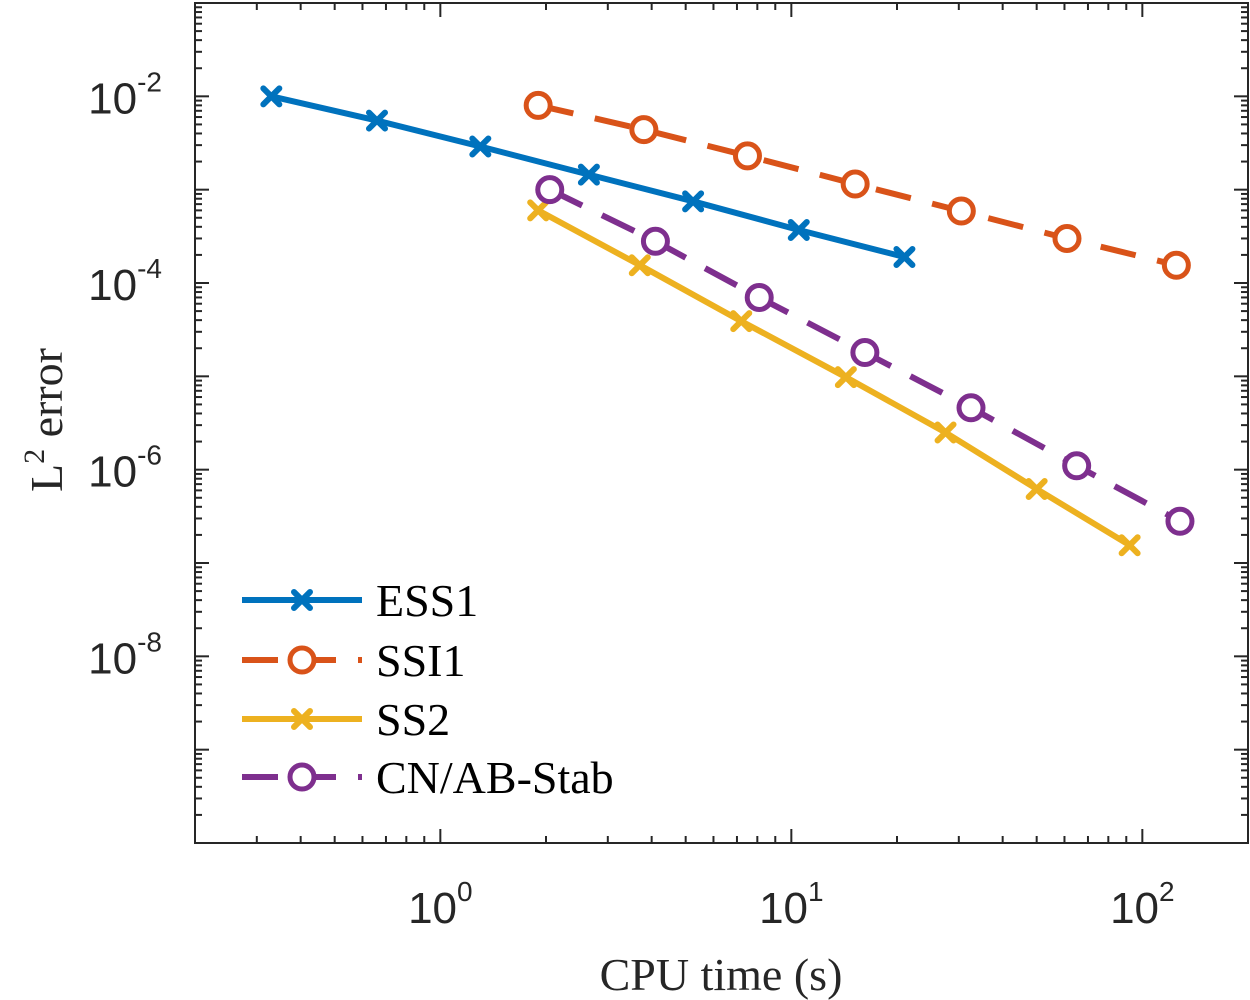 This screenshot has height=1000, width=1250. What do you see at coordinates (353, 660) in the screenshot?
I see `legend-item-ssi1: SSI1` at bounding box center [353, 660].